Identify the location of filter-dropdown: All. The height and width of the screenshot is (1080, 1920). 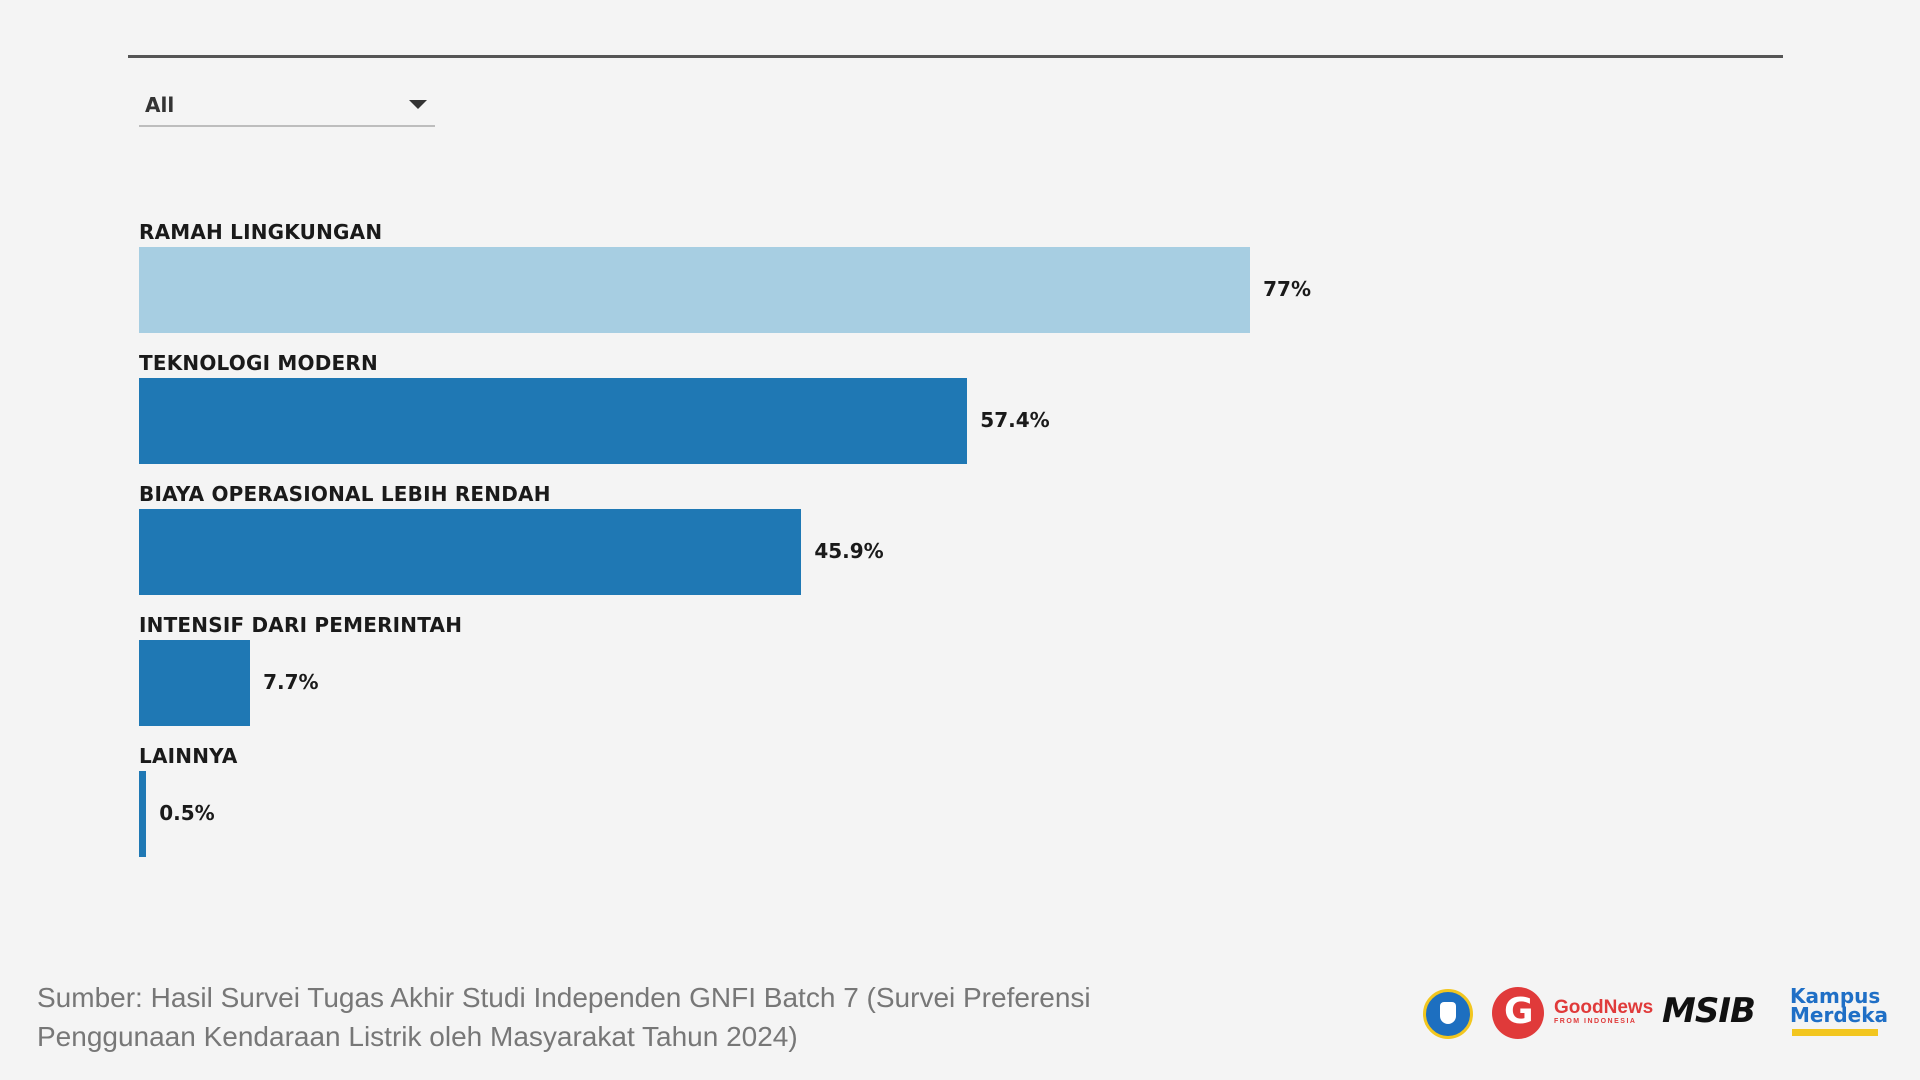
(287, 106).